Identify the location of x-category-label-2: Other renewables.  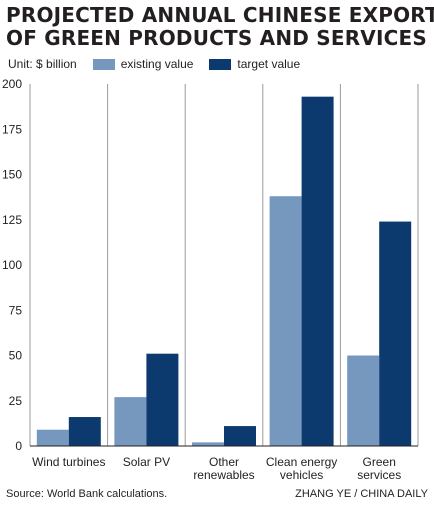
(223, 468).